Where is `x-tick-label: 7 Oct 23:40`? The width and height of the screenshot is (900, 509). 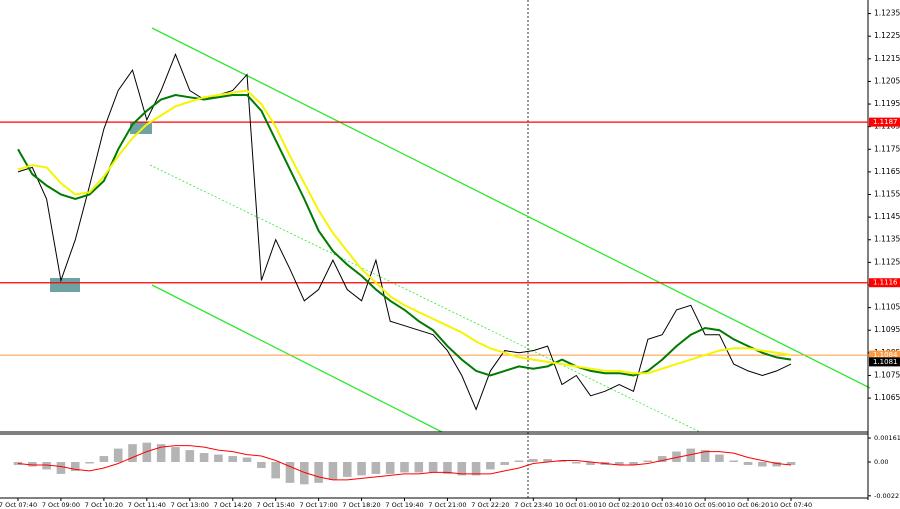 x-tick-label: 7 Oct 23:40 is located at coordinates (533, 505).